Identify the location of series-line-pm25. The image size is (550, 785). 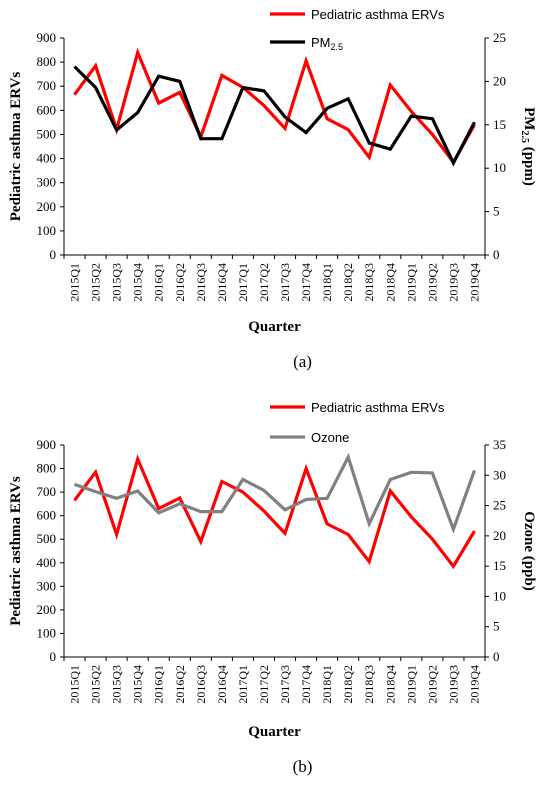
(274, 116).